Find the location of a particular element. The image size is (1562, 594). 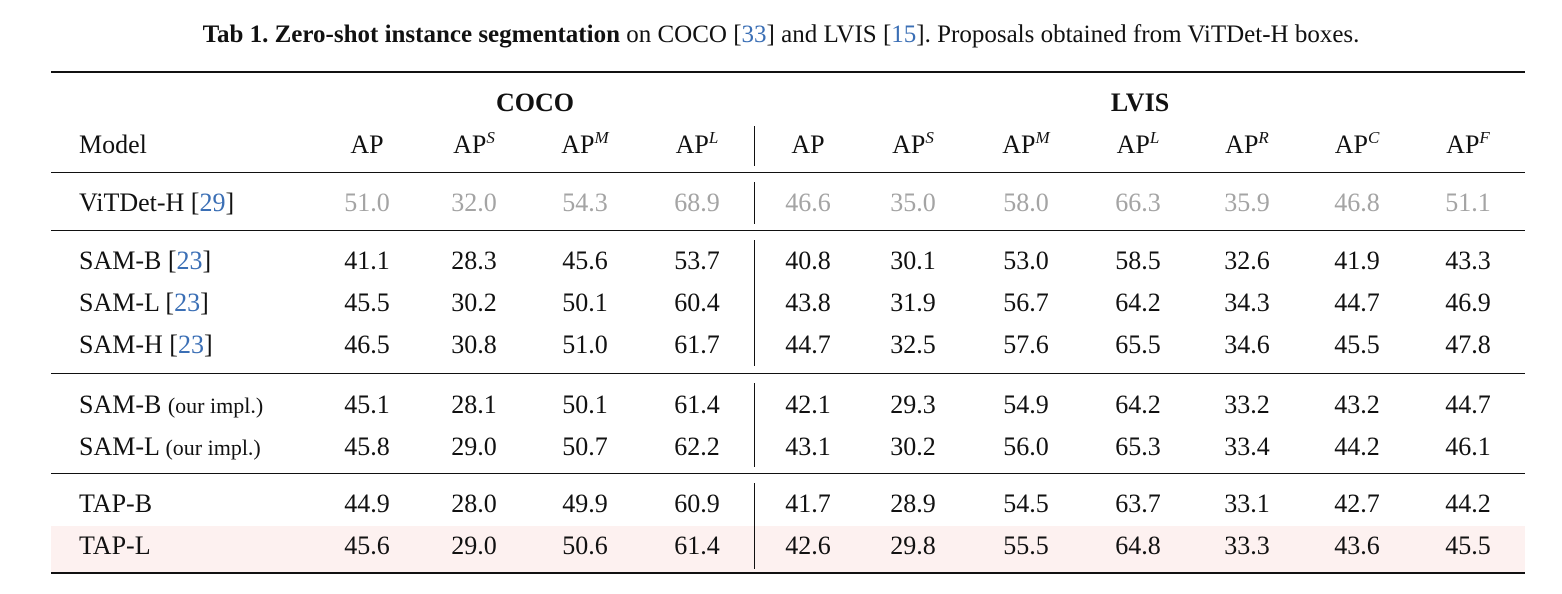

table-cell: 43.8 is located at coordinates (808, 302).